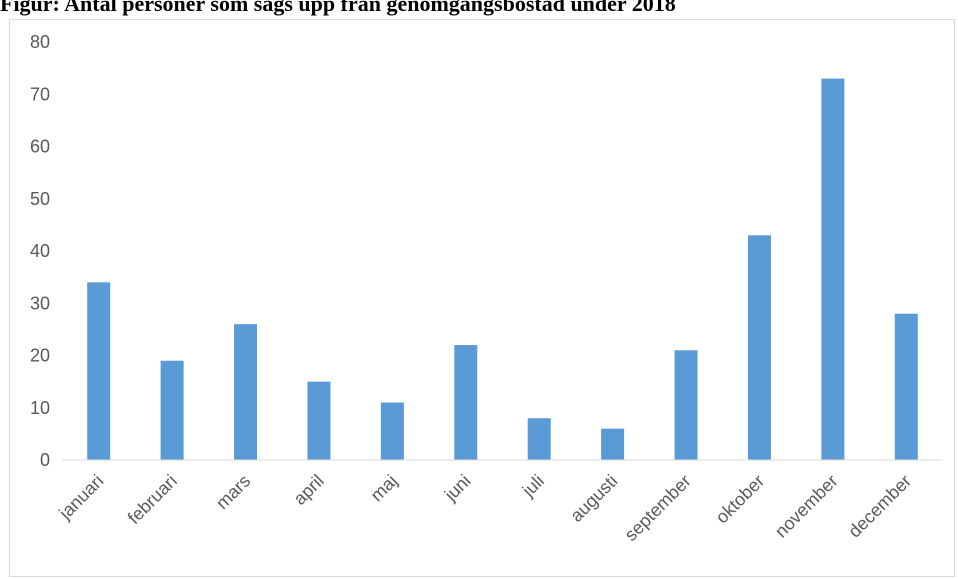 The height and width of the screenshot is (579, 958). What do you see at coordinates (384, 488) in the screenshot?
I see `x-tick-label: maj` at bounding box center [384, 488].